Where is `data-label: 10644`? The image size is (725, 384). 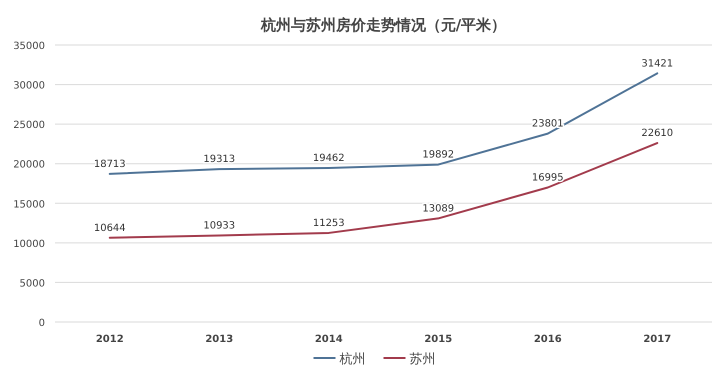
data-label: 10644 is located at coordinates (110, 228).